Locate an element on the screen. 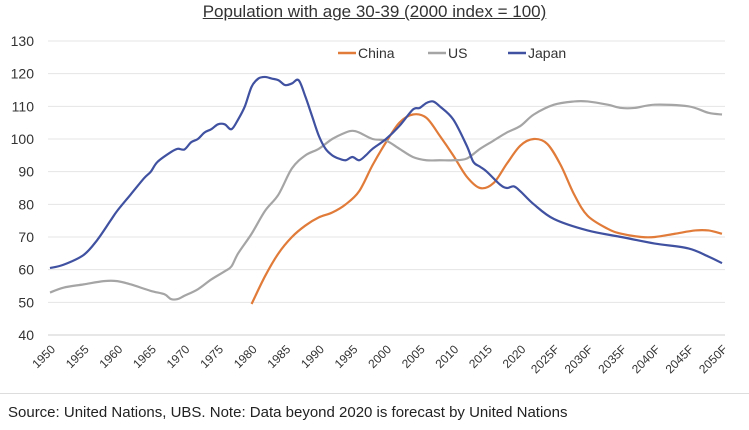 This screenshot has width=749, height=430. x-tick-label: 1995 is located at coordinates (346, 356).